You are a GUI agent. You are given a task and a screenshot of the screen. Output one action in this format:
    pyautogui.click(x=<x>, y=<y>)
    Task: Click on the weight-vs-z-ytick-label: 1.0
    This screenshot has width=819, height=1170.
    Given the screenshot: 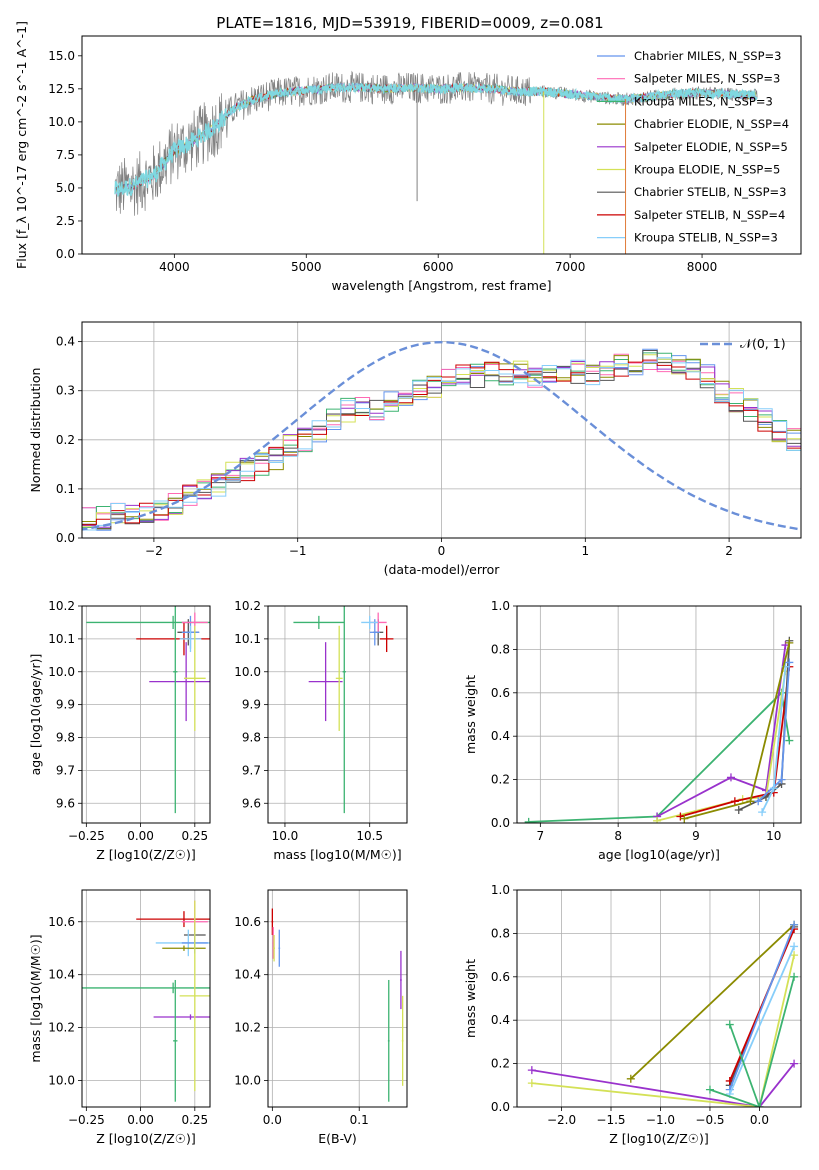 What is the action you would take?
    pyautogui.click(x=500, y=890)
    